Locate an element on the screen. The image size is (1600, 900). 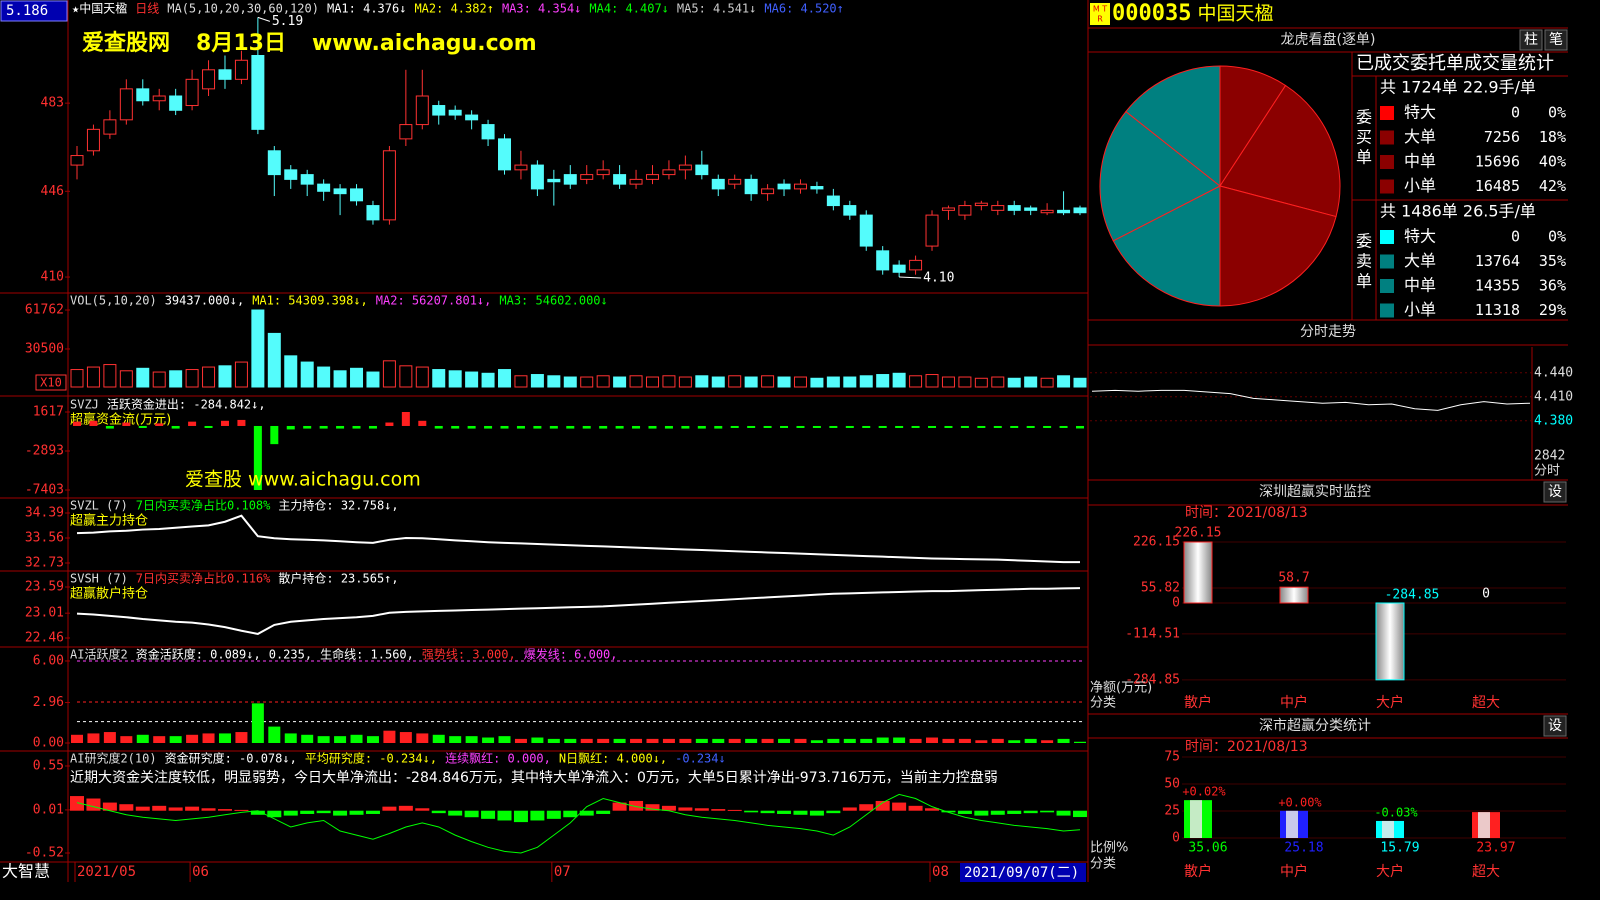
row-value: 14355 is located at coordinates (1497, 286).